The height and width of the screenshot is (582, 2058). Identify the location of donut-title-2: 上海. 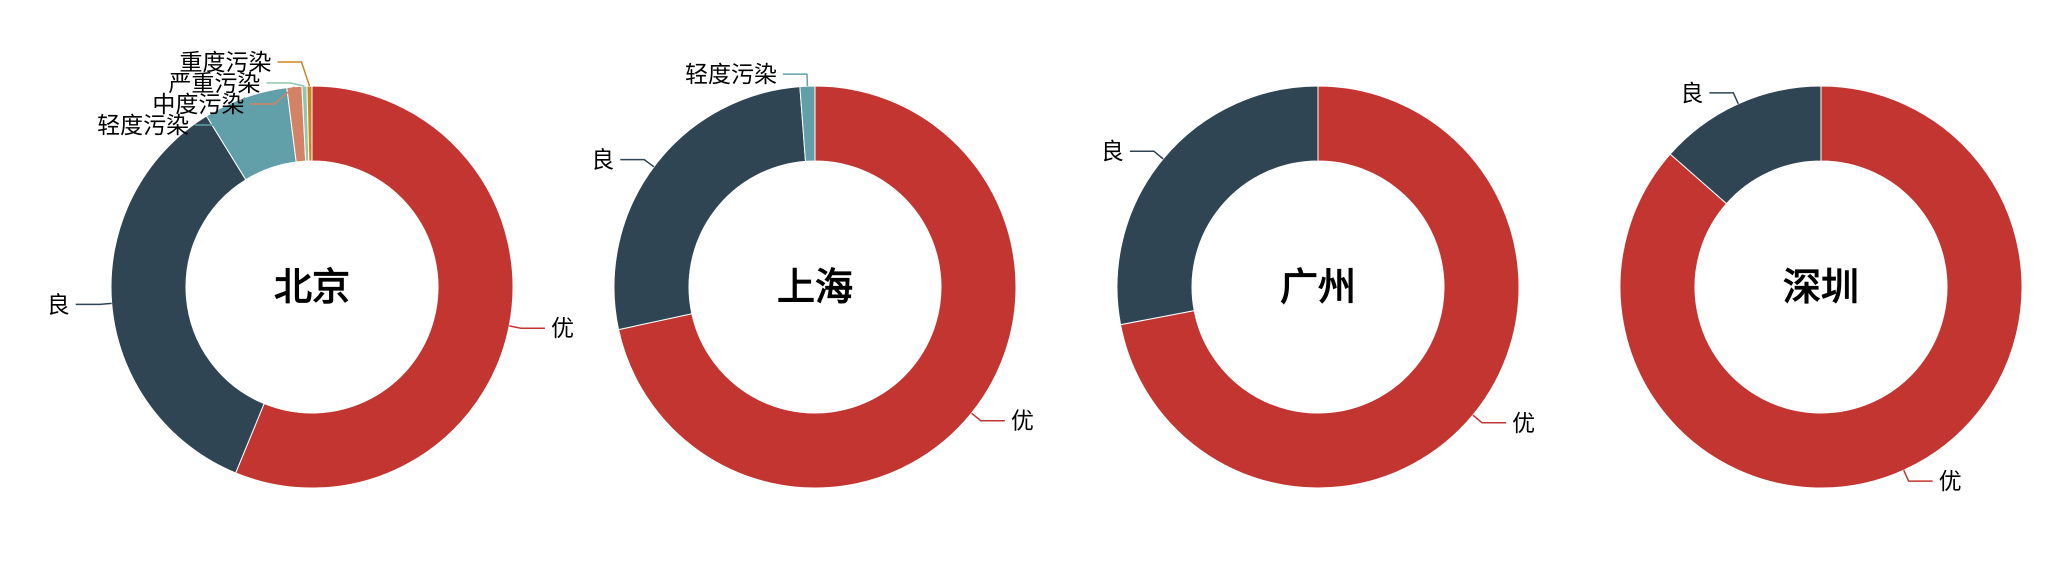
(815, 287).